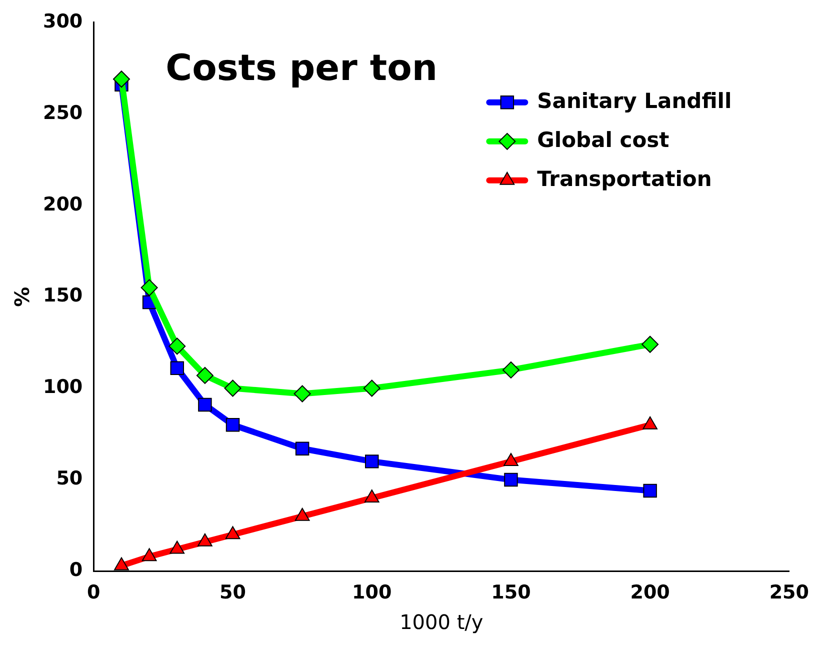 This screenshot has height=648, width=820. What do you see at coordinates (62, 295) in the screenshot?
I see `y-tick-label: 150` at bounding box center [62, 295].